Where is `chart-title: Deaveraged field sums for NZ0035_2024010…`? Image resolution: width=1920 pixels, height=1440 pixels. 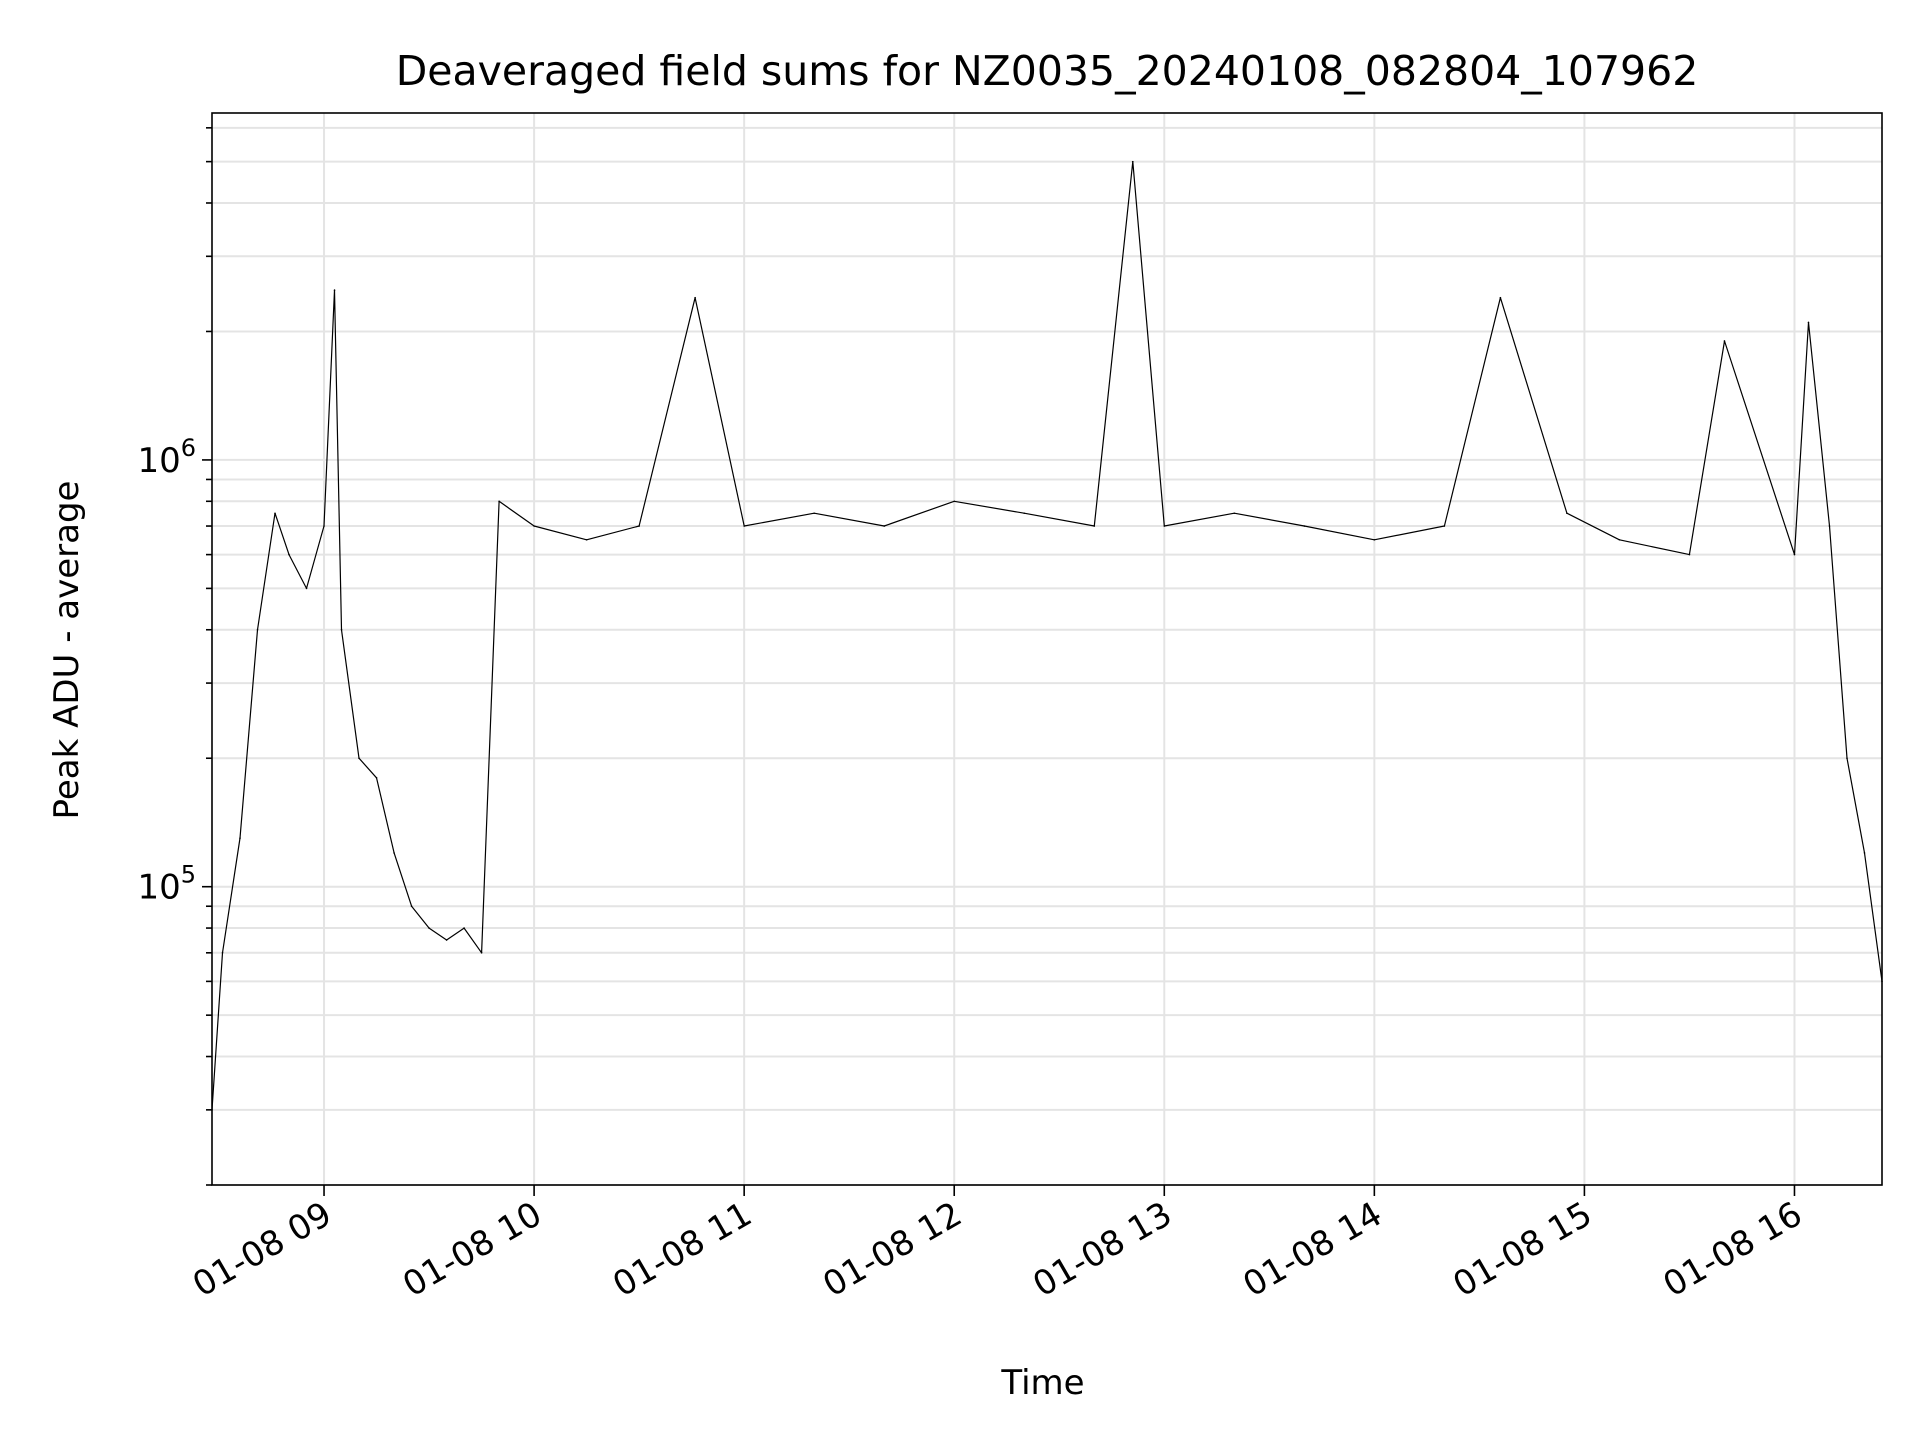
chart-title: Deaveraged field sums for NZ0035_2024010… is located at coordinates (1047, 71).